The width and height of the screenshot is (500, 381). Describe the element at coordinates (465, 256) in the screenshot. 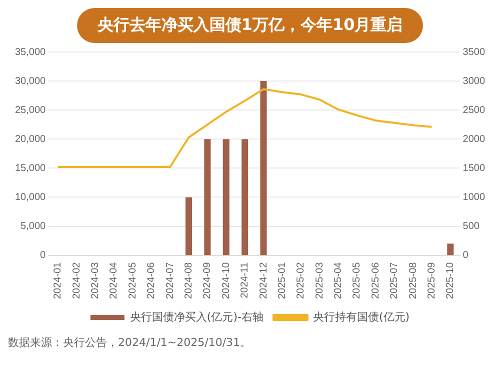

I see `y2-tick-label: 0` at that location.